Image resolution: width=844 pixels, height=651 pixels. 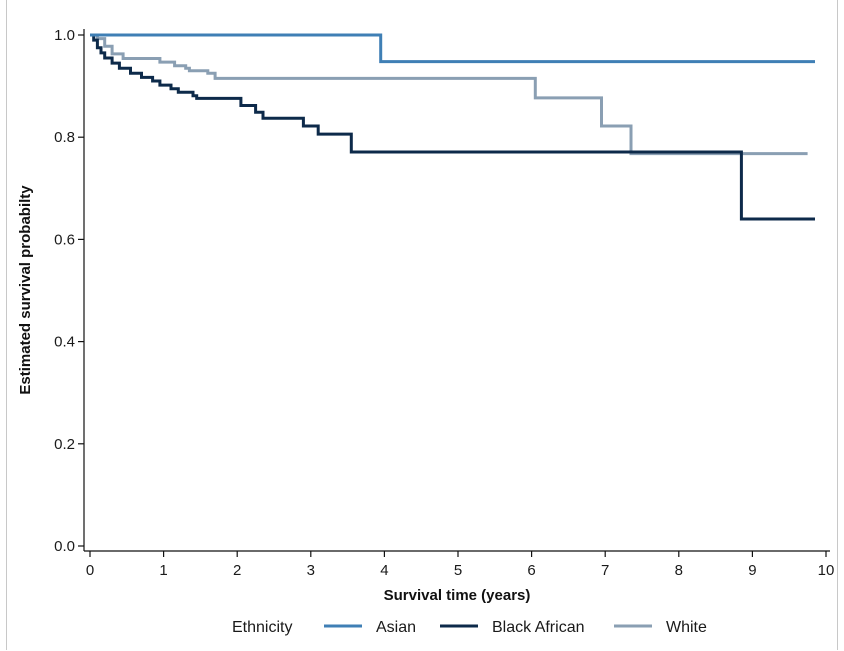 I want to click on x-tick-label: 7, so click(x=605, y=570).